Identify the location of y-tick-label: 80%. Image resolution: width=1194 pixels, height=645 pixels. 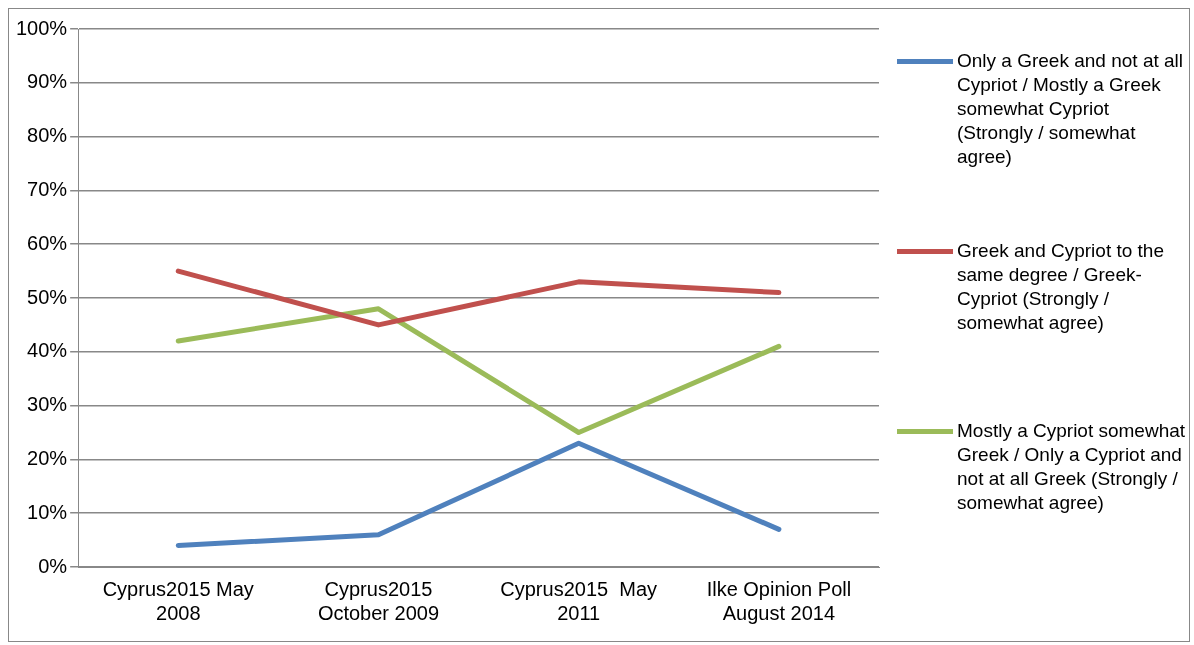
(47, 135).